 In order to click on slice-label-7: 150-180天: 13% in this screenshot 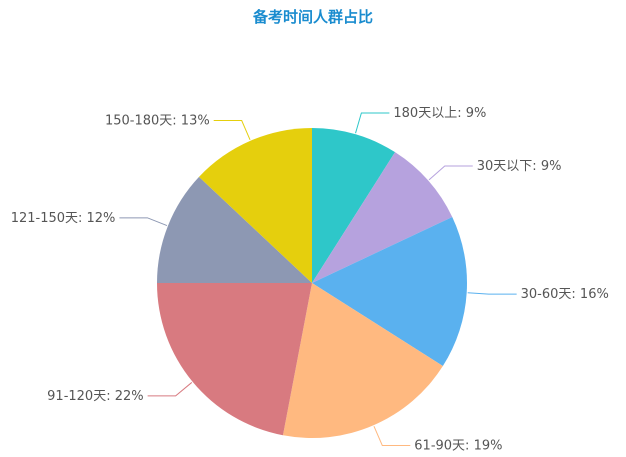, I will do `click(157, 121)`.